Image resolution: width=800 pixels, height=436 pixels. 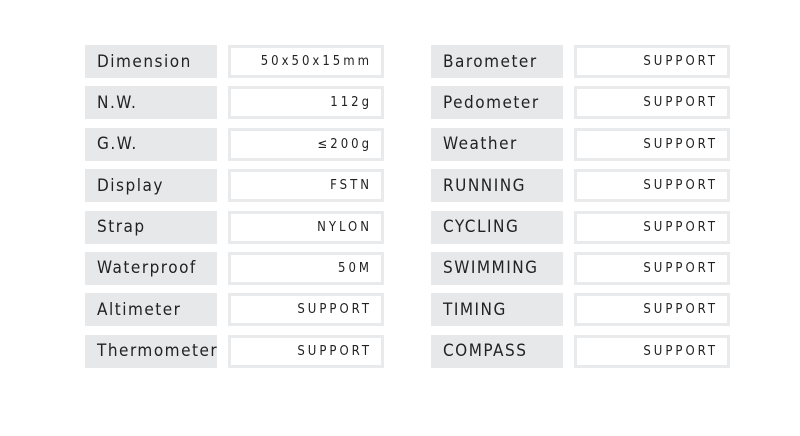 I want to click on spec-row: Weather SUPPORT, so click(x=580, y=144).